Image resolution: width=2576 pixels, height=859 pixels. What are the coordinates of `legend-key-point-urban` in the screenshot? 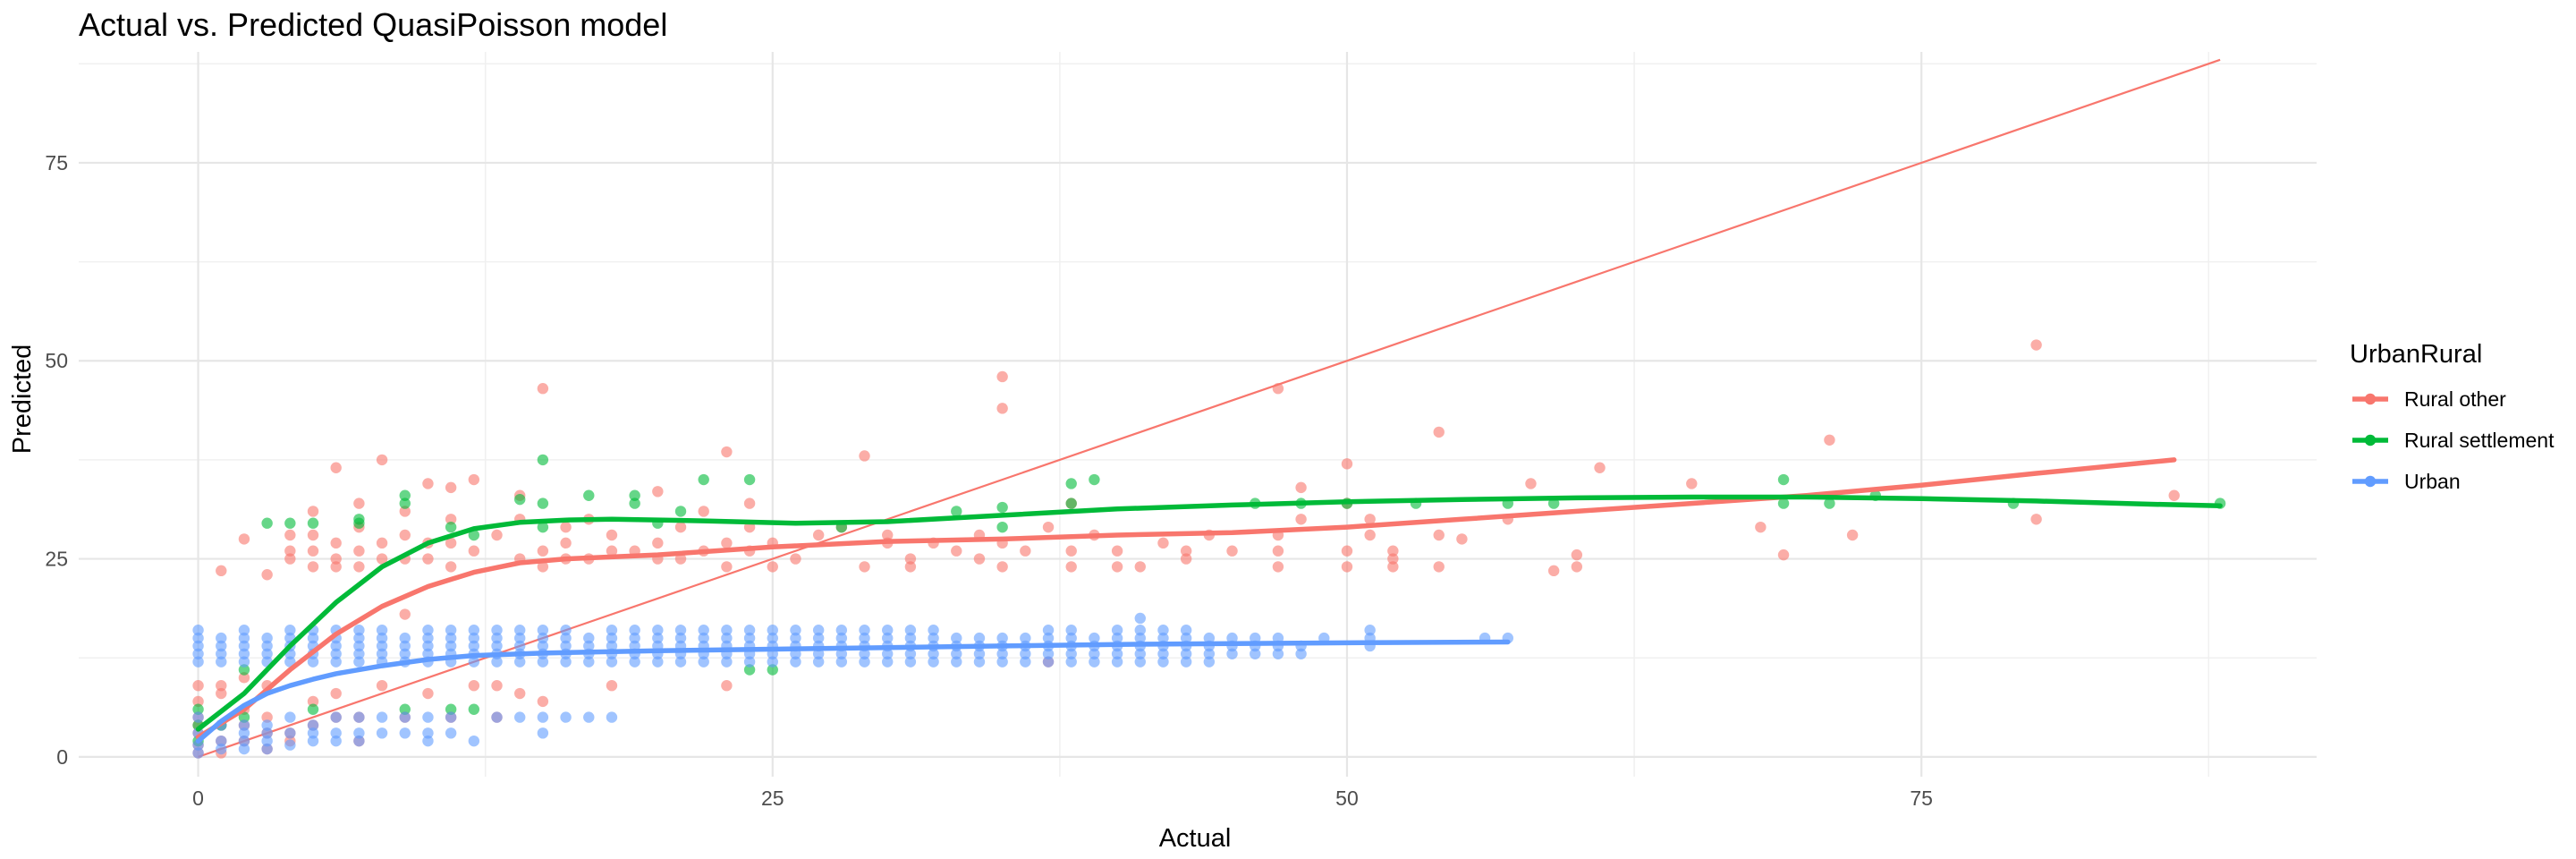 It's located at (2370, 481).